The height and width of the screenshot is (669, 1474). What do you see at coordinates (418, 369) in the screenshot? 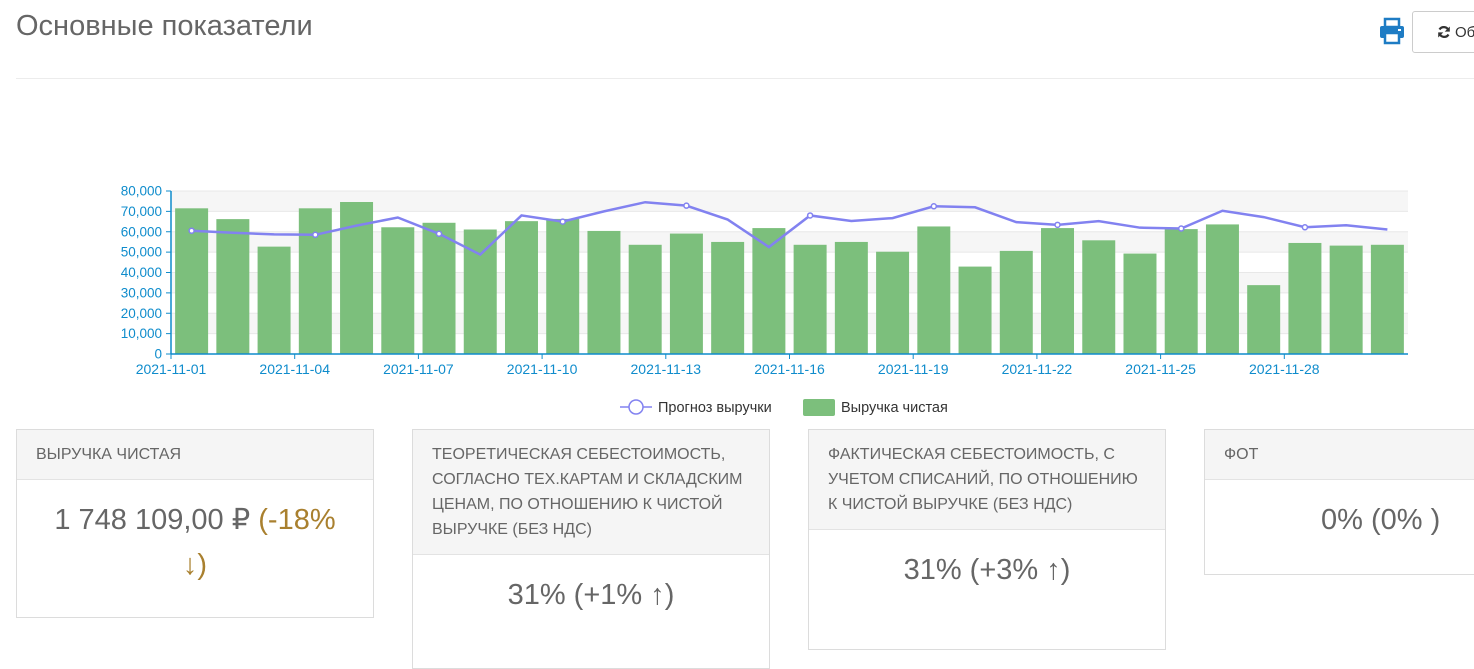
I see `x-tick-label: 2021-11-07` at bounding box center [418, 369].